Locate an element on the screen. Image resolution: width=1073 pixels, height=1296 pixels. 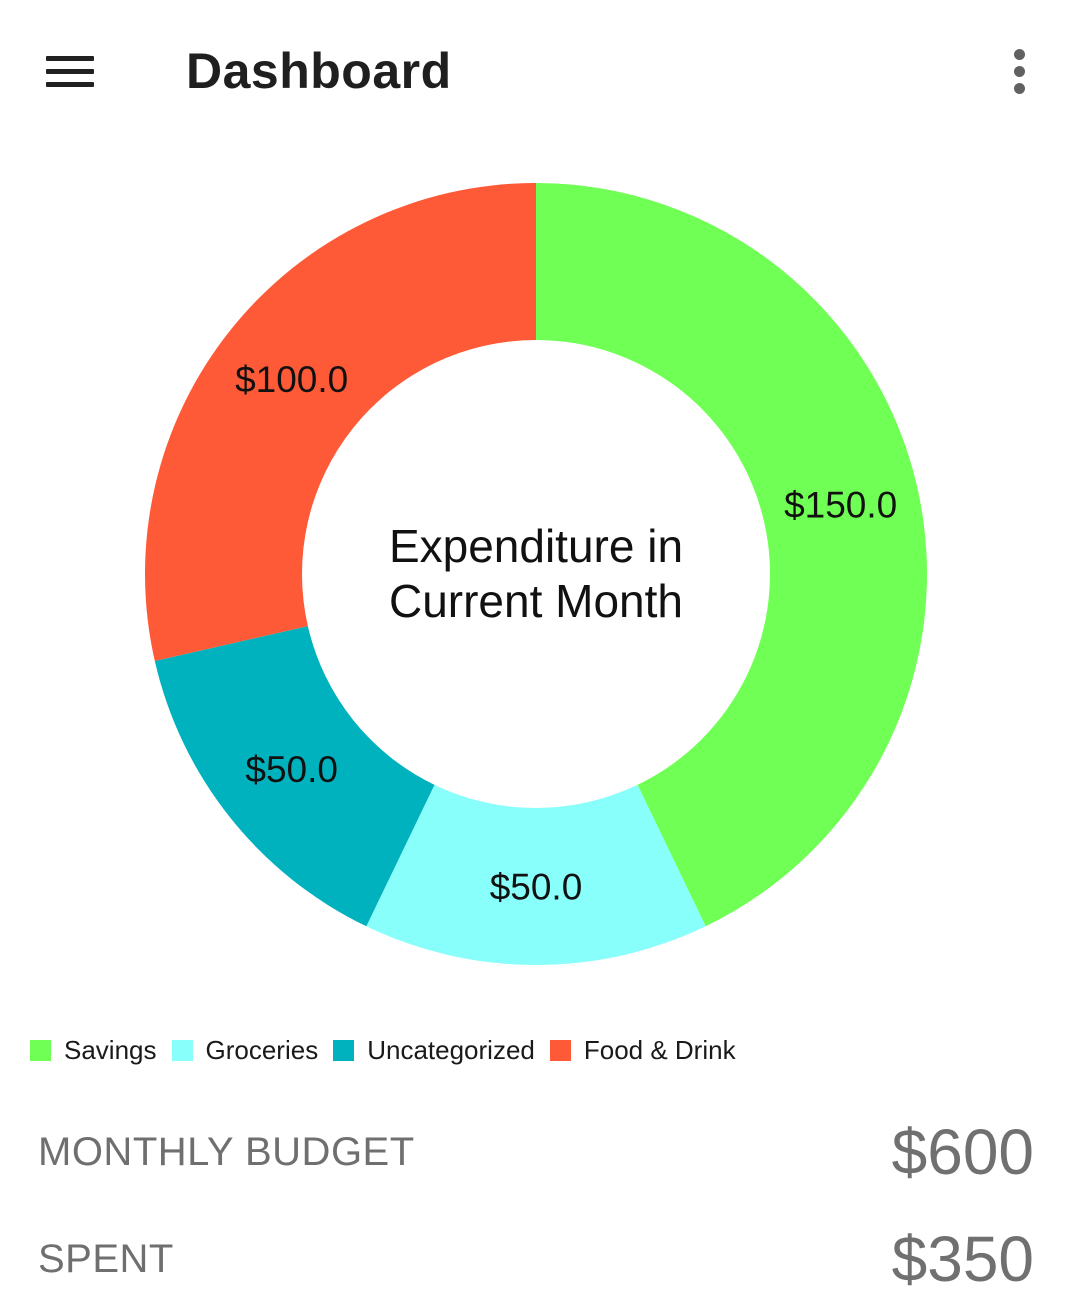
legend-label: Food & Drink is located at coordinates (659, 1049).